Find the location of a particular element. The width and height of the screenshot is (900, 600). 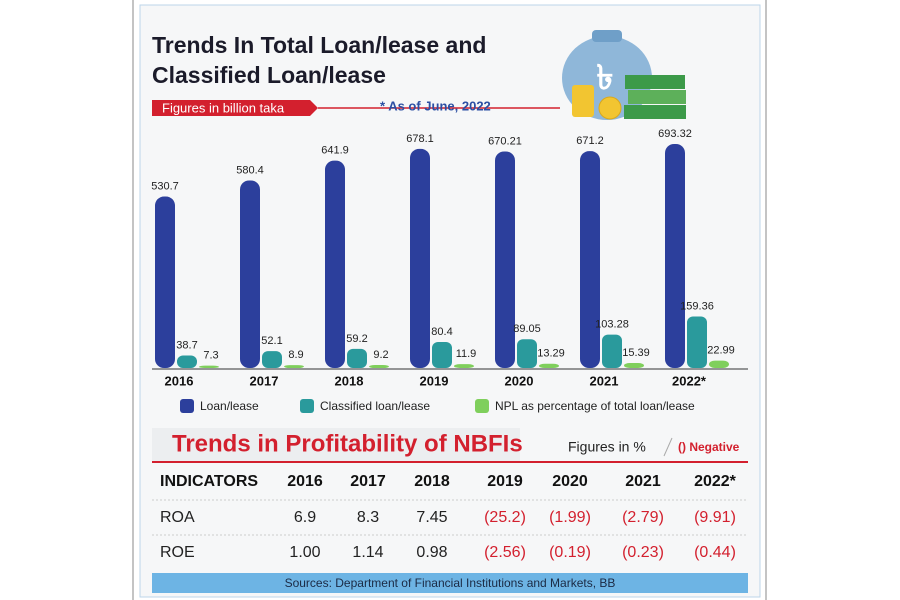

data-label: 52.1 is located at coordinates (271, 341).